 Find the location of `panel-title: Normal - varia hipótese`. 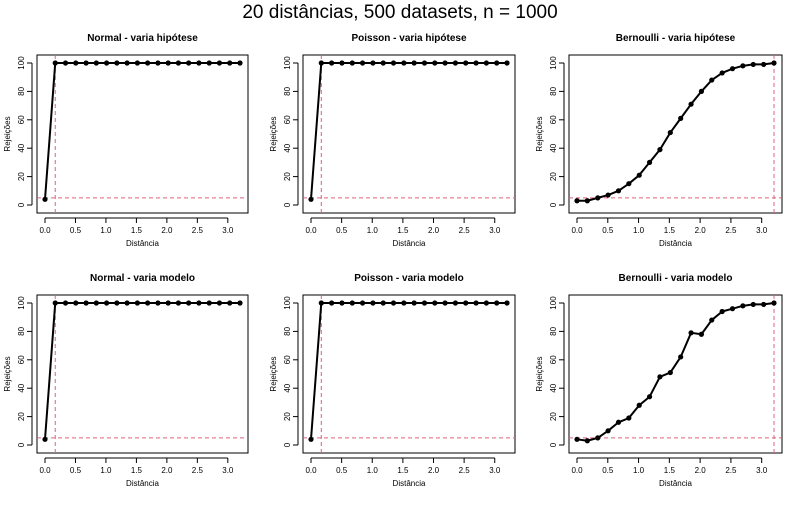

panel-title: Normal - varia hipótese is located at coordinates (142, 38).